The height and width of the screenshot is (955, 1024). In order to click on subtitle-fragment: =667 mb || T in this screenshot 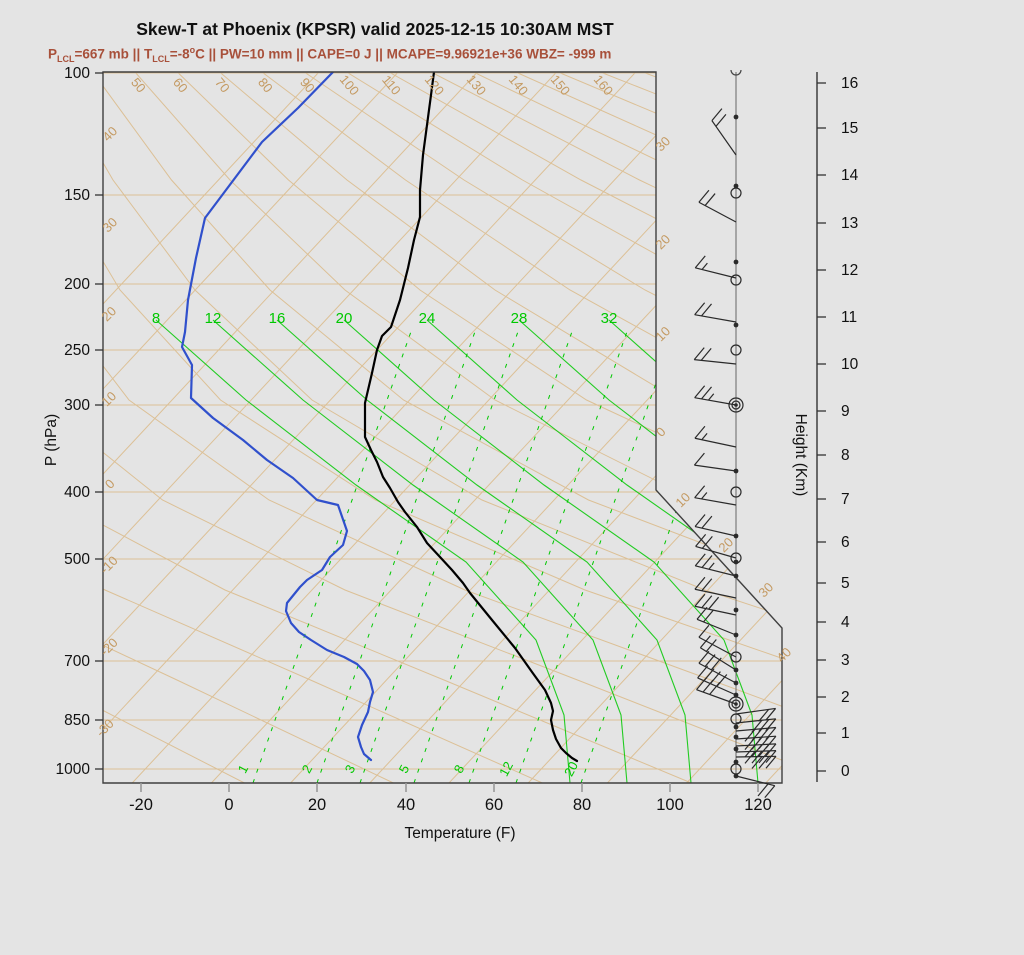, I will do `click(114, 54)`.